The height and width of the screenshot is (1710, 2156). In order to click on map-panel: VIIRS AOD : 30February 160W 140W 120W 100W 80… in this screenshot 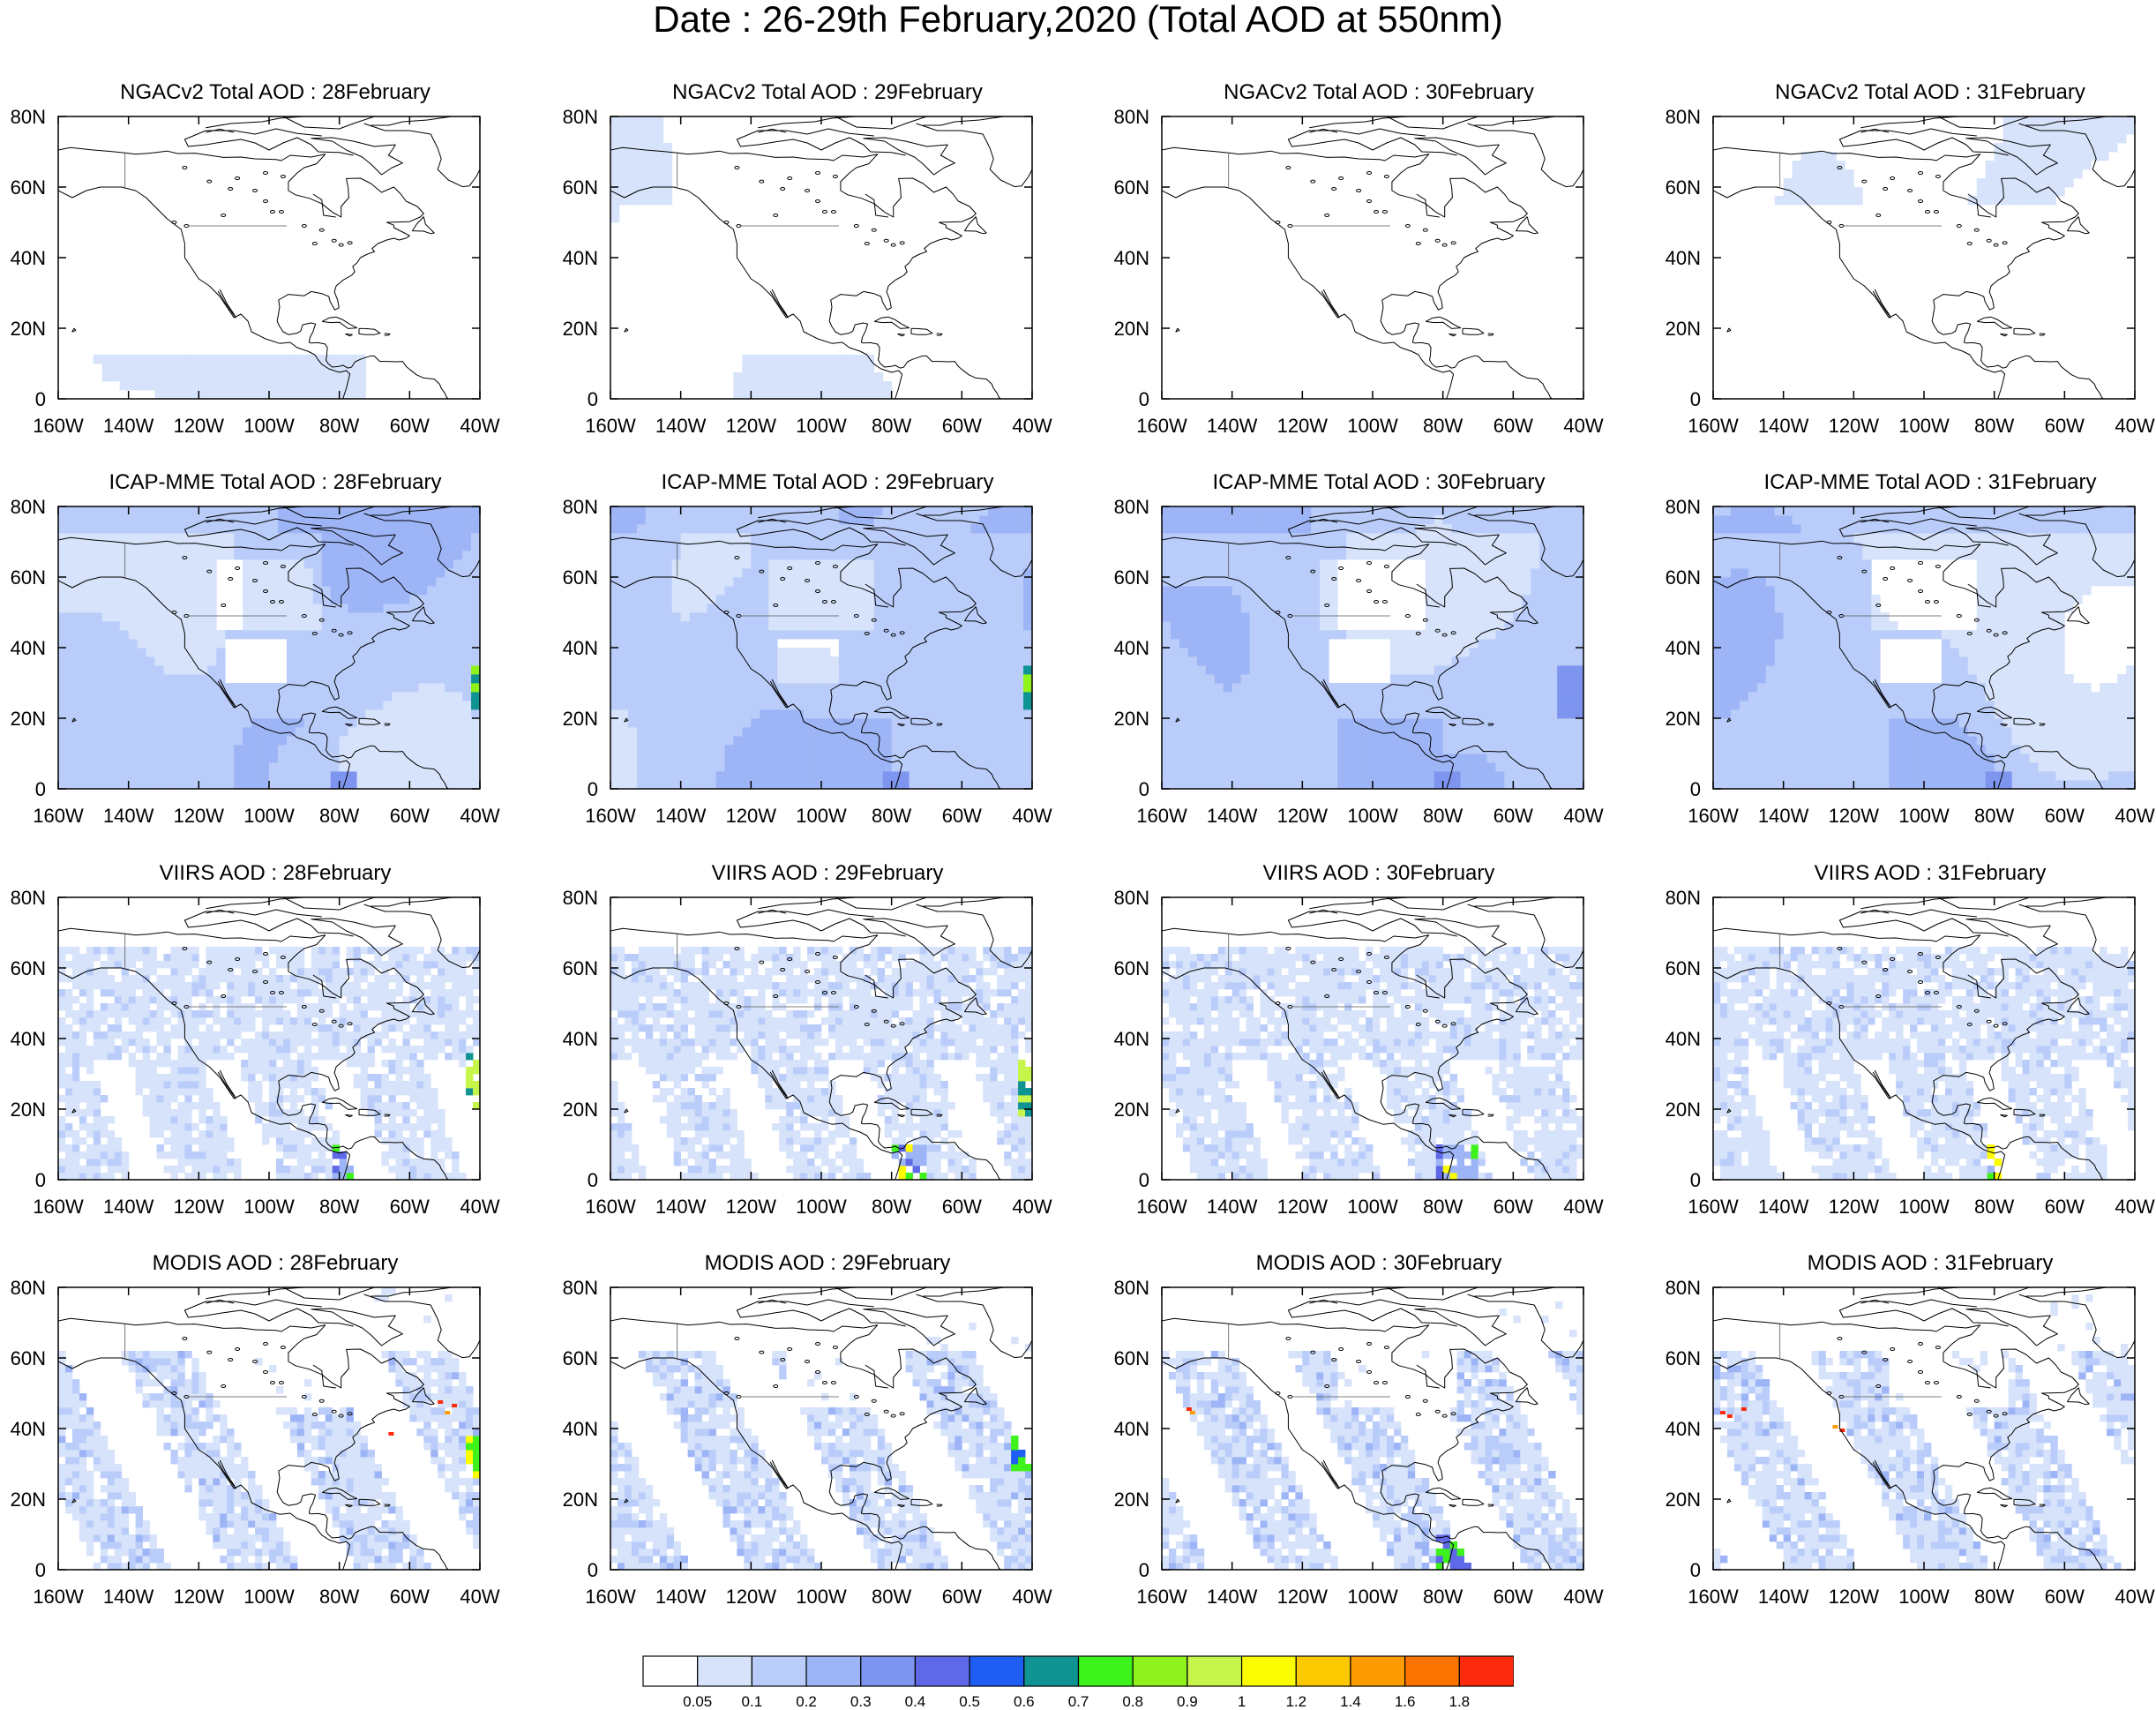, I will do `click(1379, 1054)`.